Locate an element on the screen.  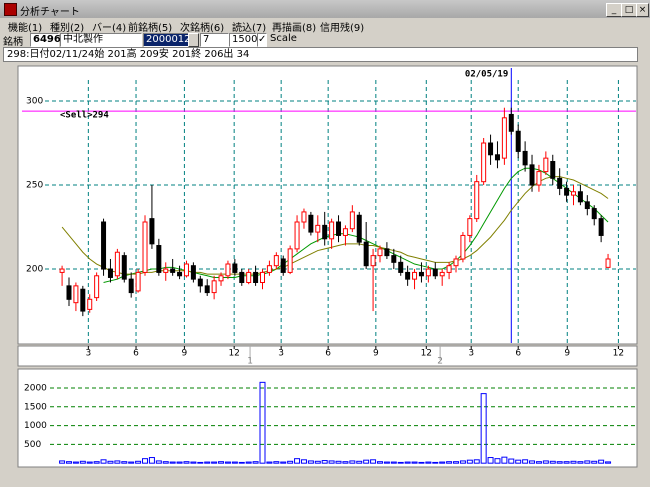
sell-label: <Sell>294 is located at coordinates (84, 116).